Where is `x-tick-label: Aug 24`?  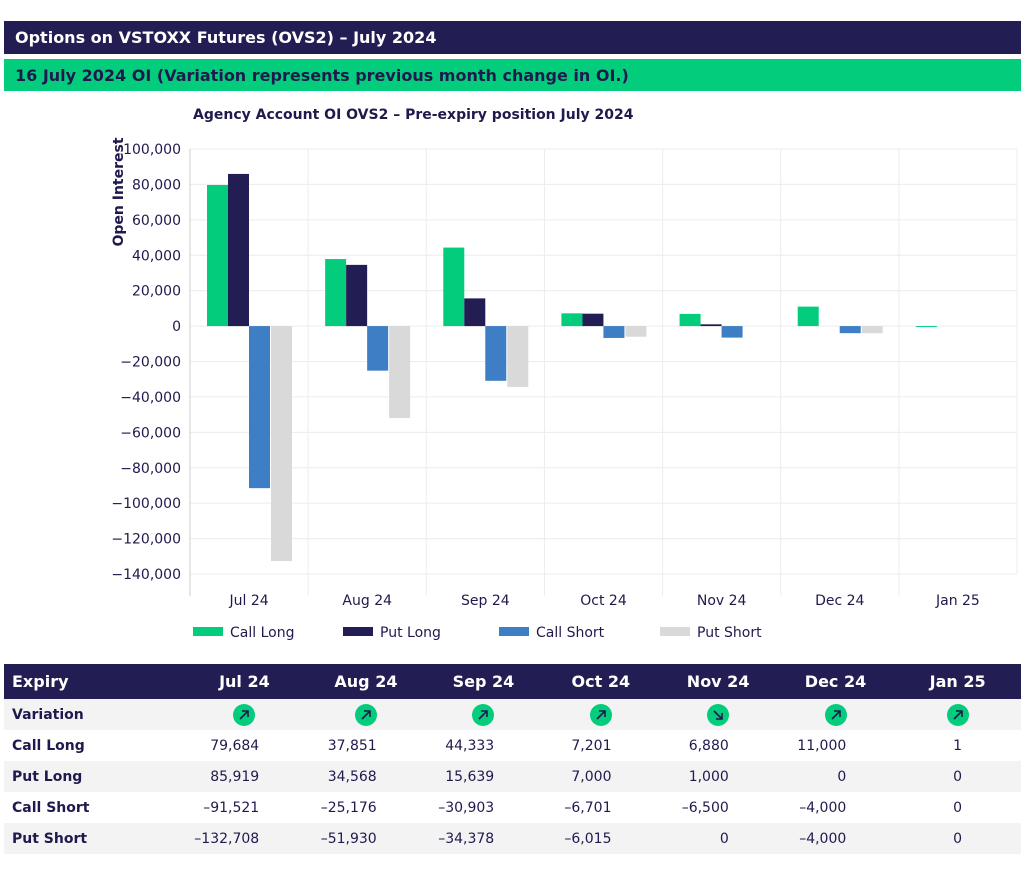
x-tick-label: Aug 24 is located at coordinates (367, 601).